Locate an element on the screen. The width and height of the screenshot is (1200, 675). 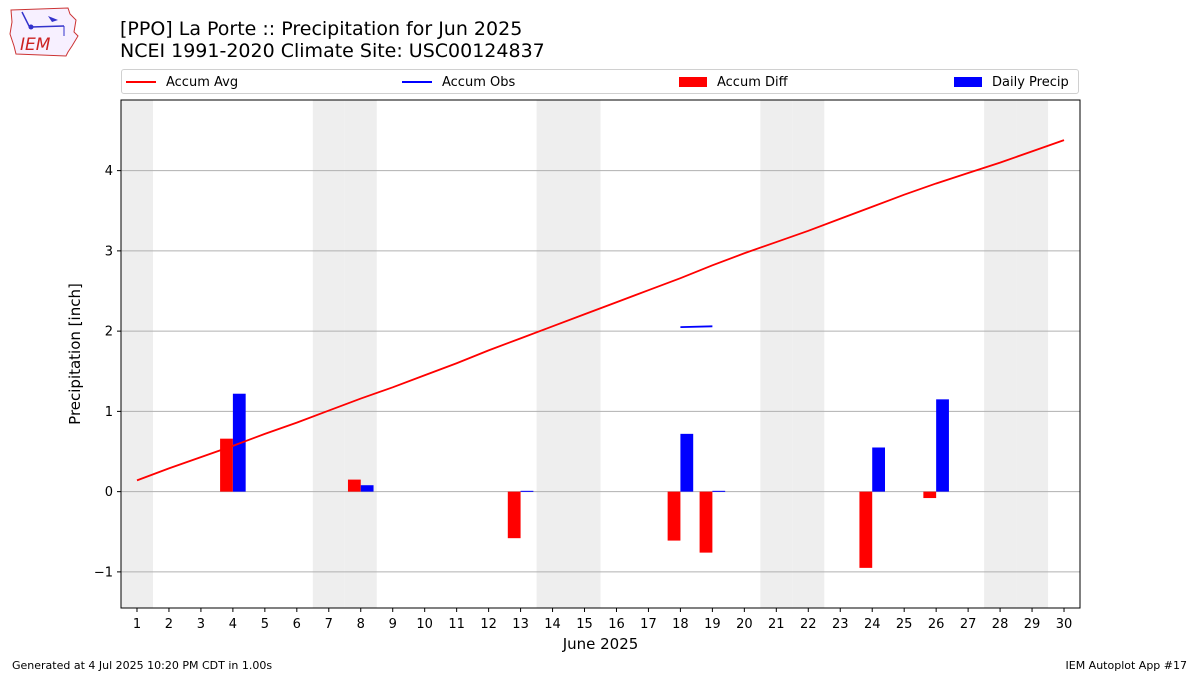
x-tick-label: 28 is located at coordinates (1000, 624).